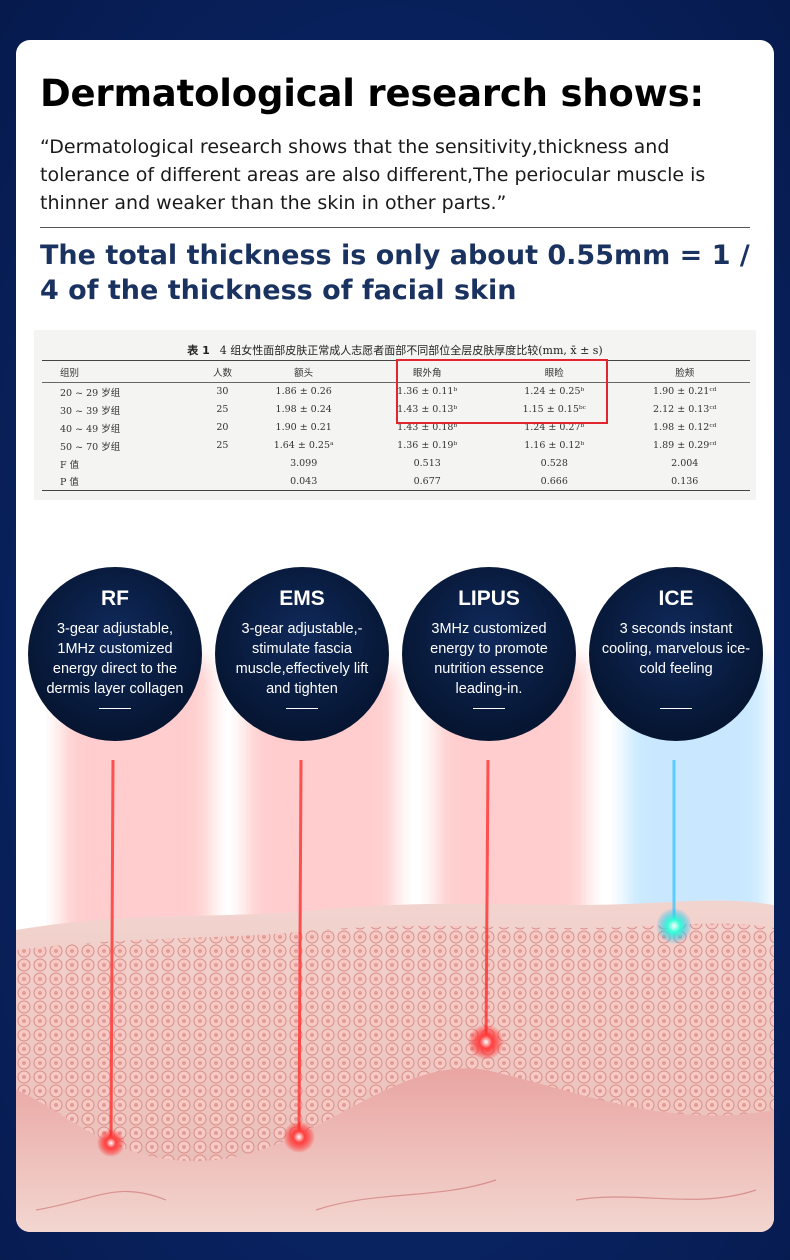 This screenshot has width=790, height=1260. I want to click on table-cell: 1.43 ± 0.13ᵇ, so click(427, 409).